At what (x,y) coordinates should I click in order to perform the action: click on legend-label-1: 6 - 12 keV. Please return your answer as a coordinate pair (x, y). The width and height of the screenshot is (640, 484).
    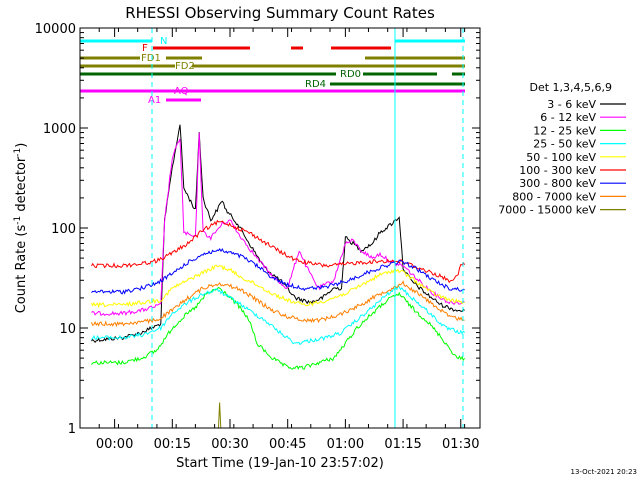
    Looking at the image, I should click on (568, 117).